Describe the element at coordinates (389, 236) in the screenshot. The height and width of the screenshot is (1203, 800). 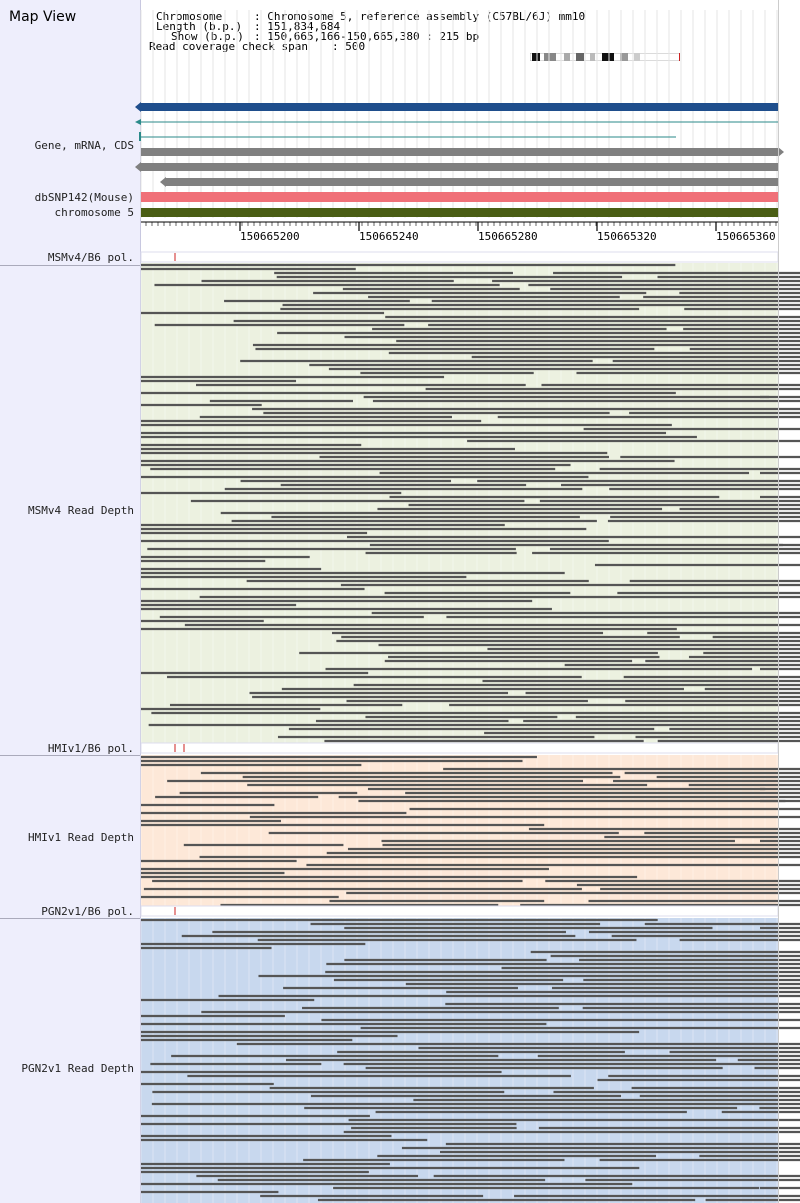
I see `ruler-tick-label: 150665240` at that location.